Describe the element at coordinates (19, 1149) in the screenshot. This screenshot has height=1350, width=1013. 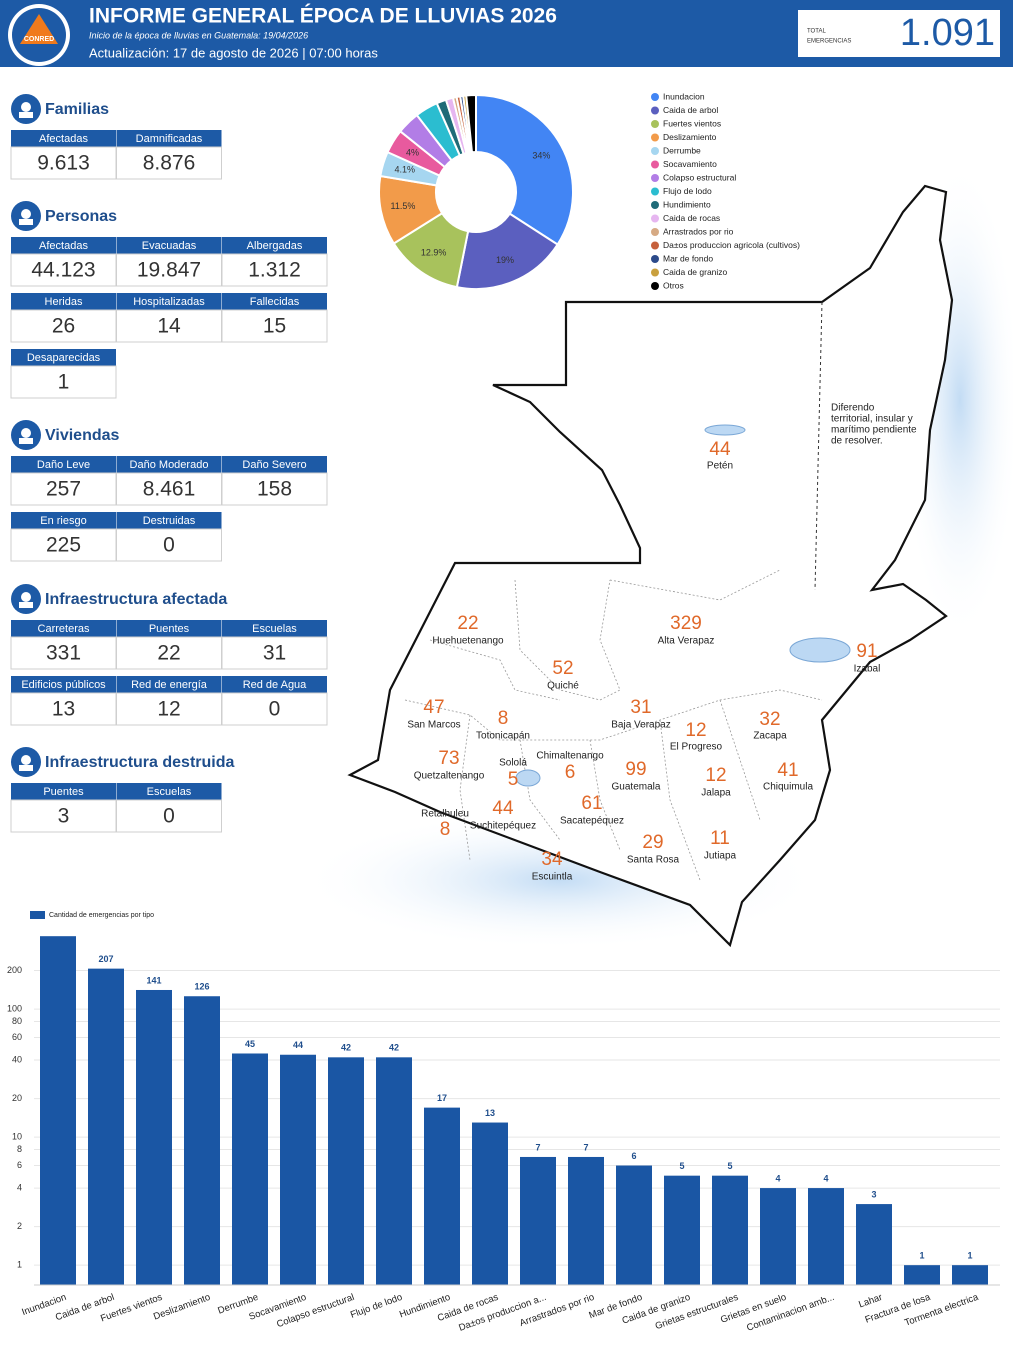
I see `y-tick-label: 8` at that location.